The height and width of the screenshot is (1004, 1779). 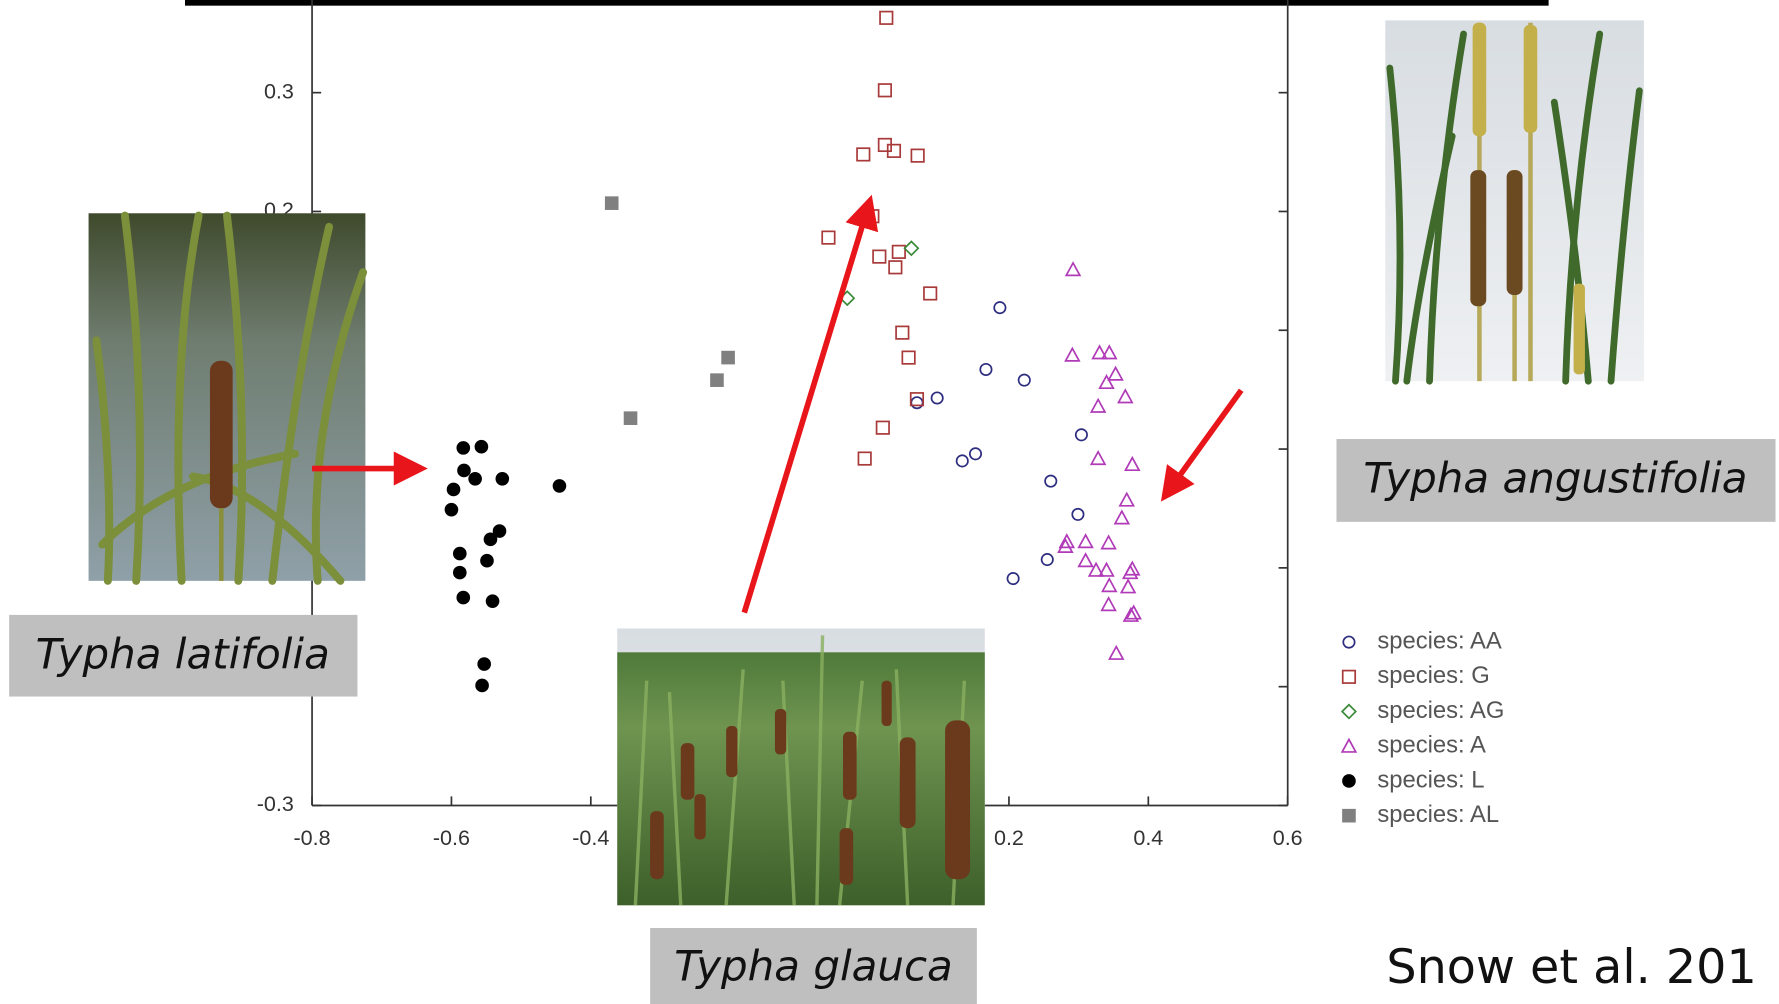 I want to click on photo-angustifolia, so click(x=1514, y=202).